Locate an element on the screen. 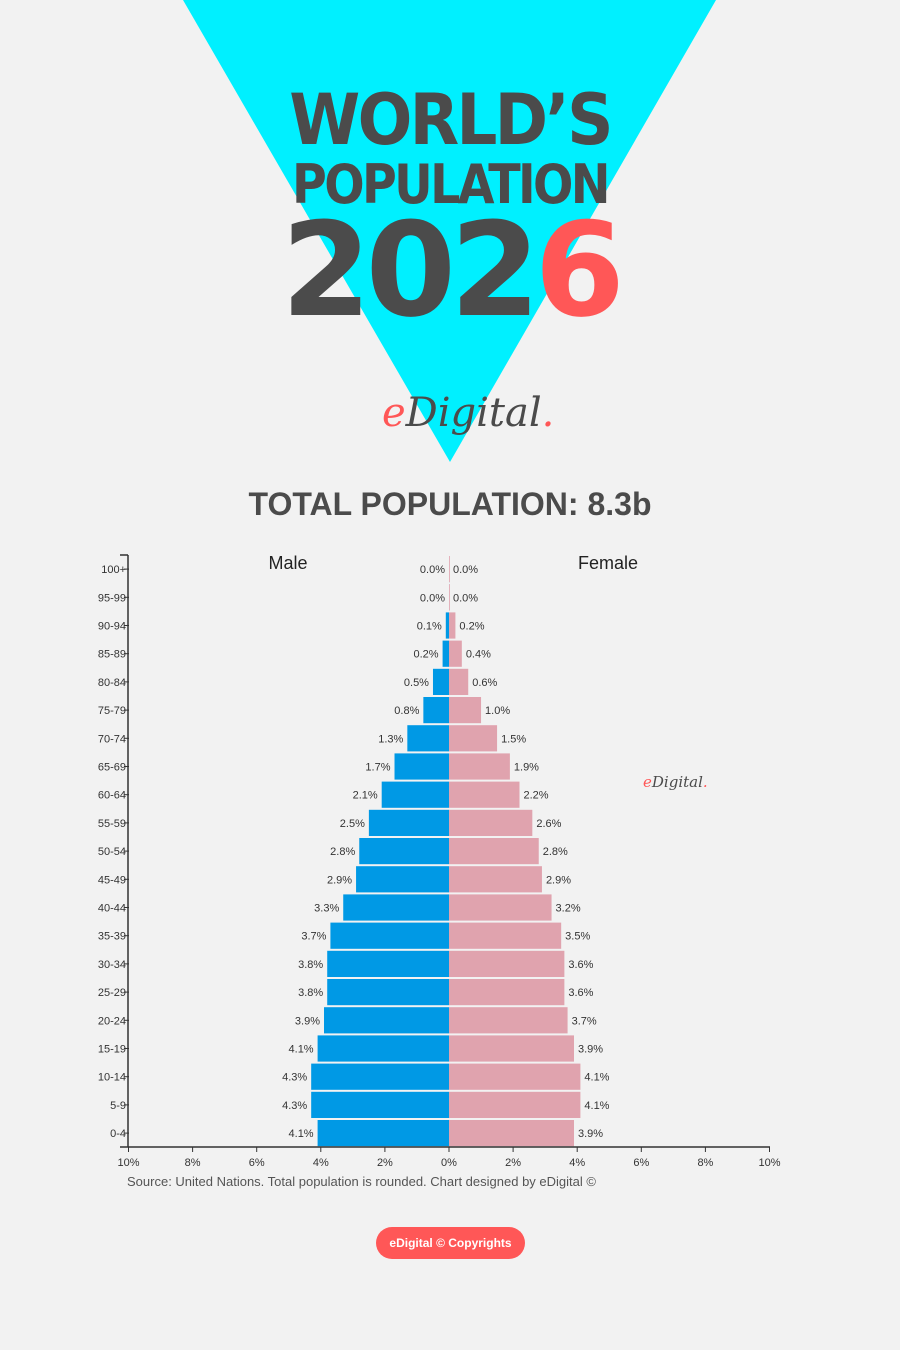 The height and width of the screenshot is (1350, 900). male-value-label: 3.3% is located at coordinates (326, 909).